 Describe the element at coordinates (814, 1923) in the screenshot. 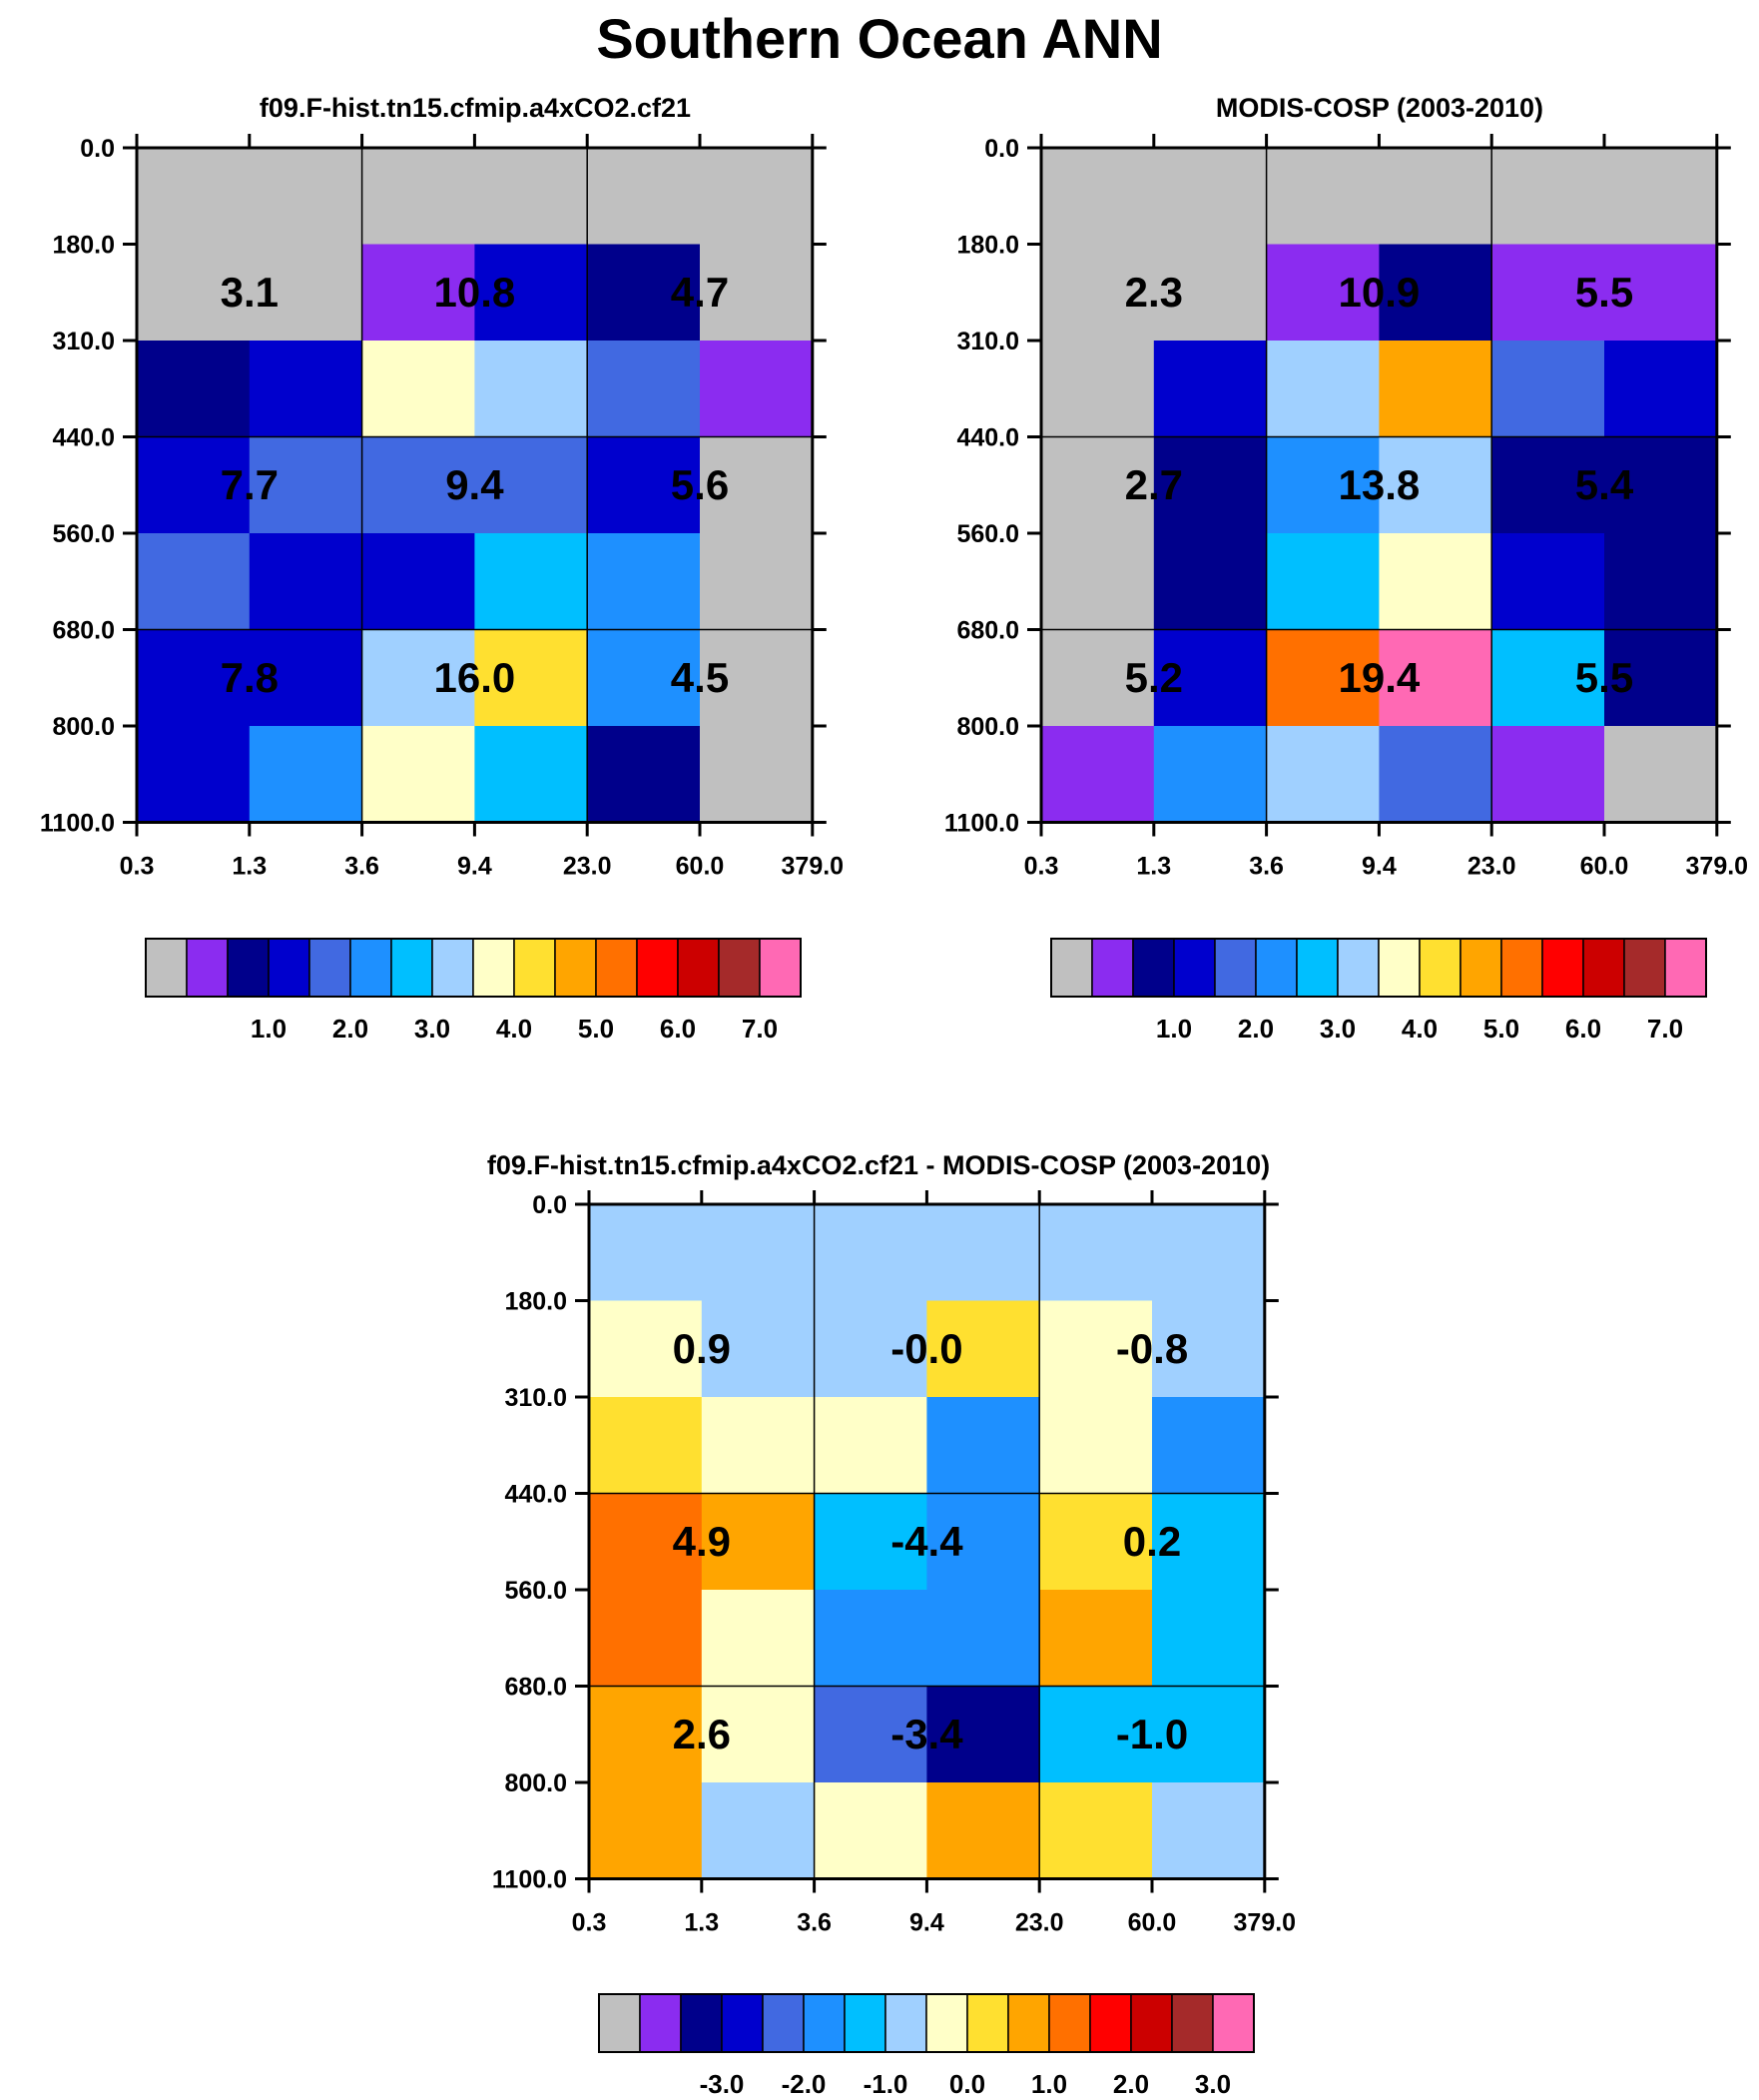

I see `x-tick-label: 3.6` at that location.